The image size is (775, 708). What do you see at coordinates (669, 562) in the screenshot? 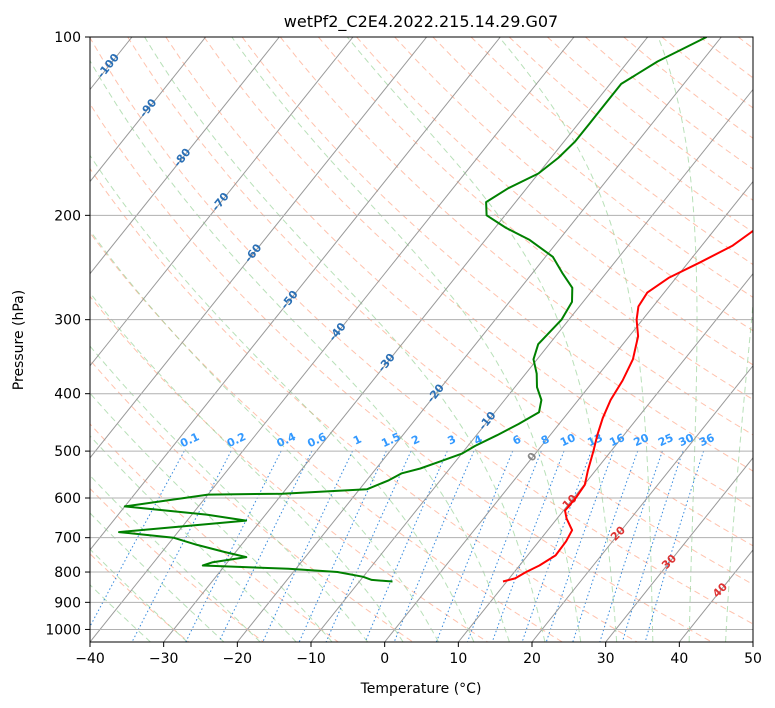
I see `dry-adiabat-label: 30` at bounding box center [669, 562].